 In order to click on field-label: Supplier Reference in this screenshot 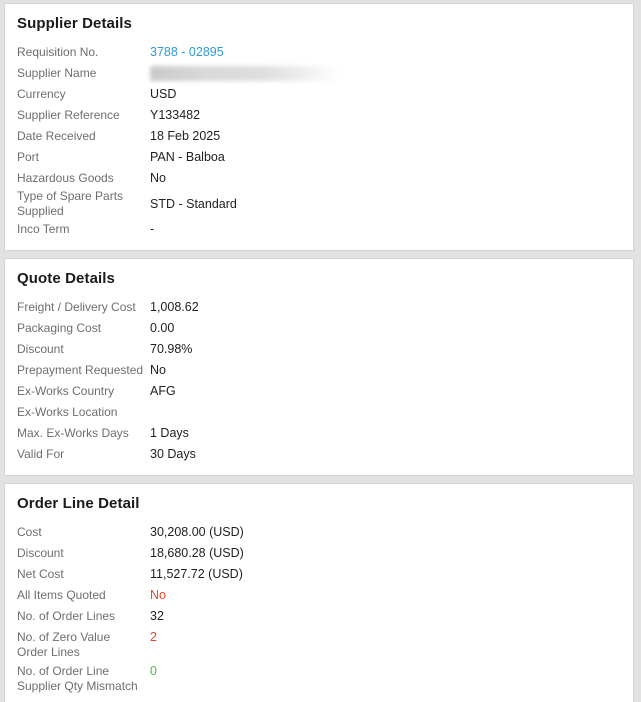, I will do `click(68, 115)`.